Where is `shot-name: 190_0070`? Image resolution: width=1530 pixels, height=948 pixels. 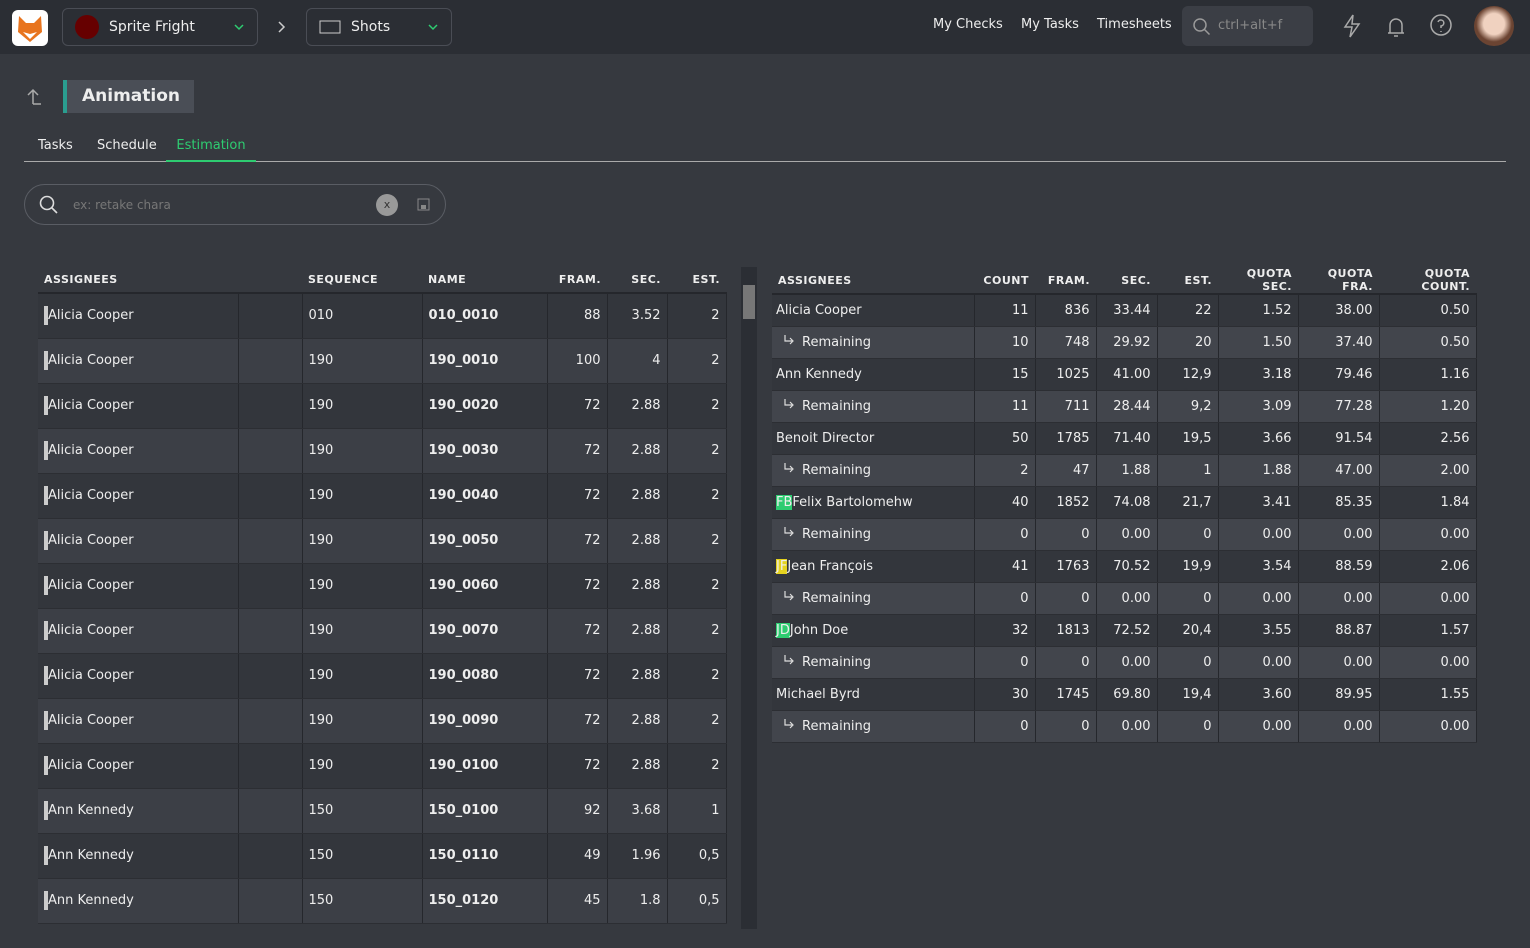 shot-name: 190_0070 is located at coordinates (485, 631).